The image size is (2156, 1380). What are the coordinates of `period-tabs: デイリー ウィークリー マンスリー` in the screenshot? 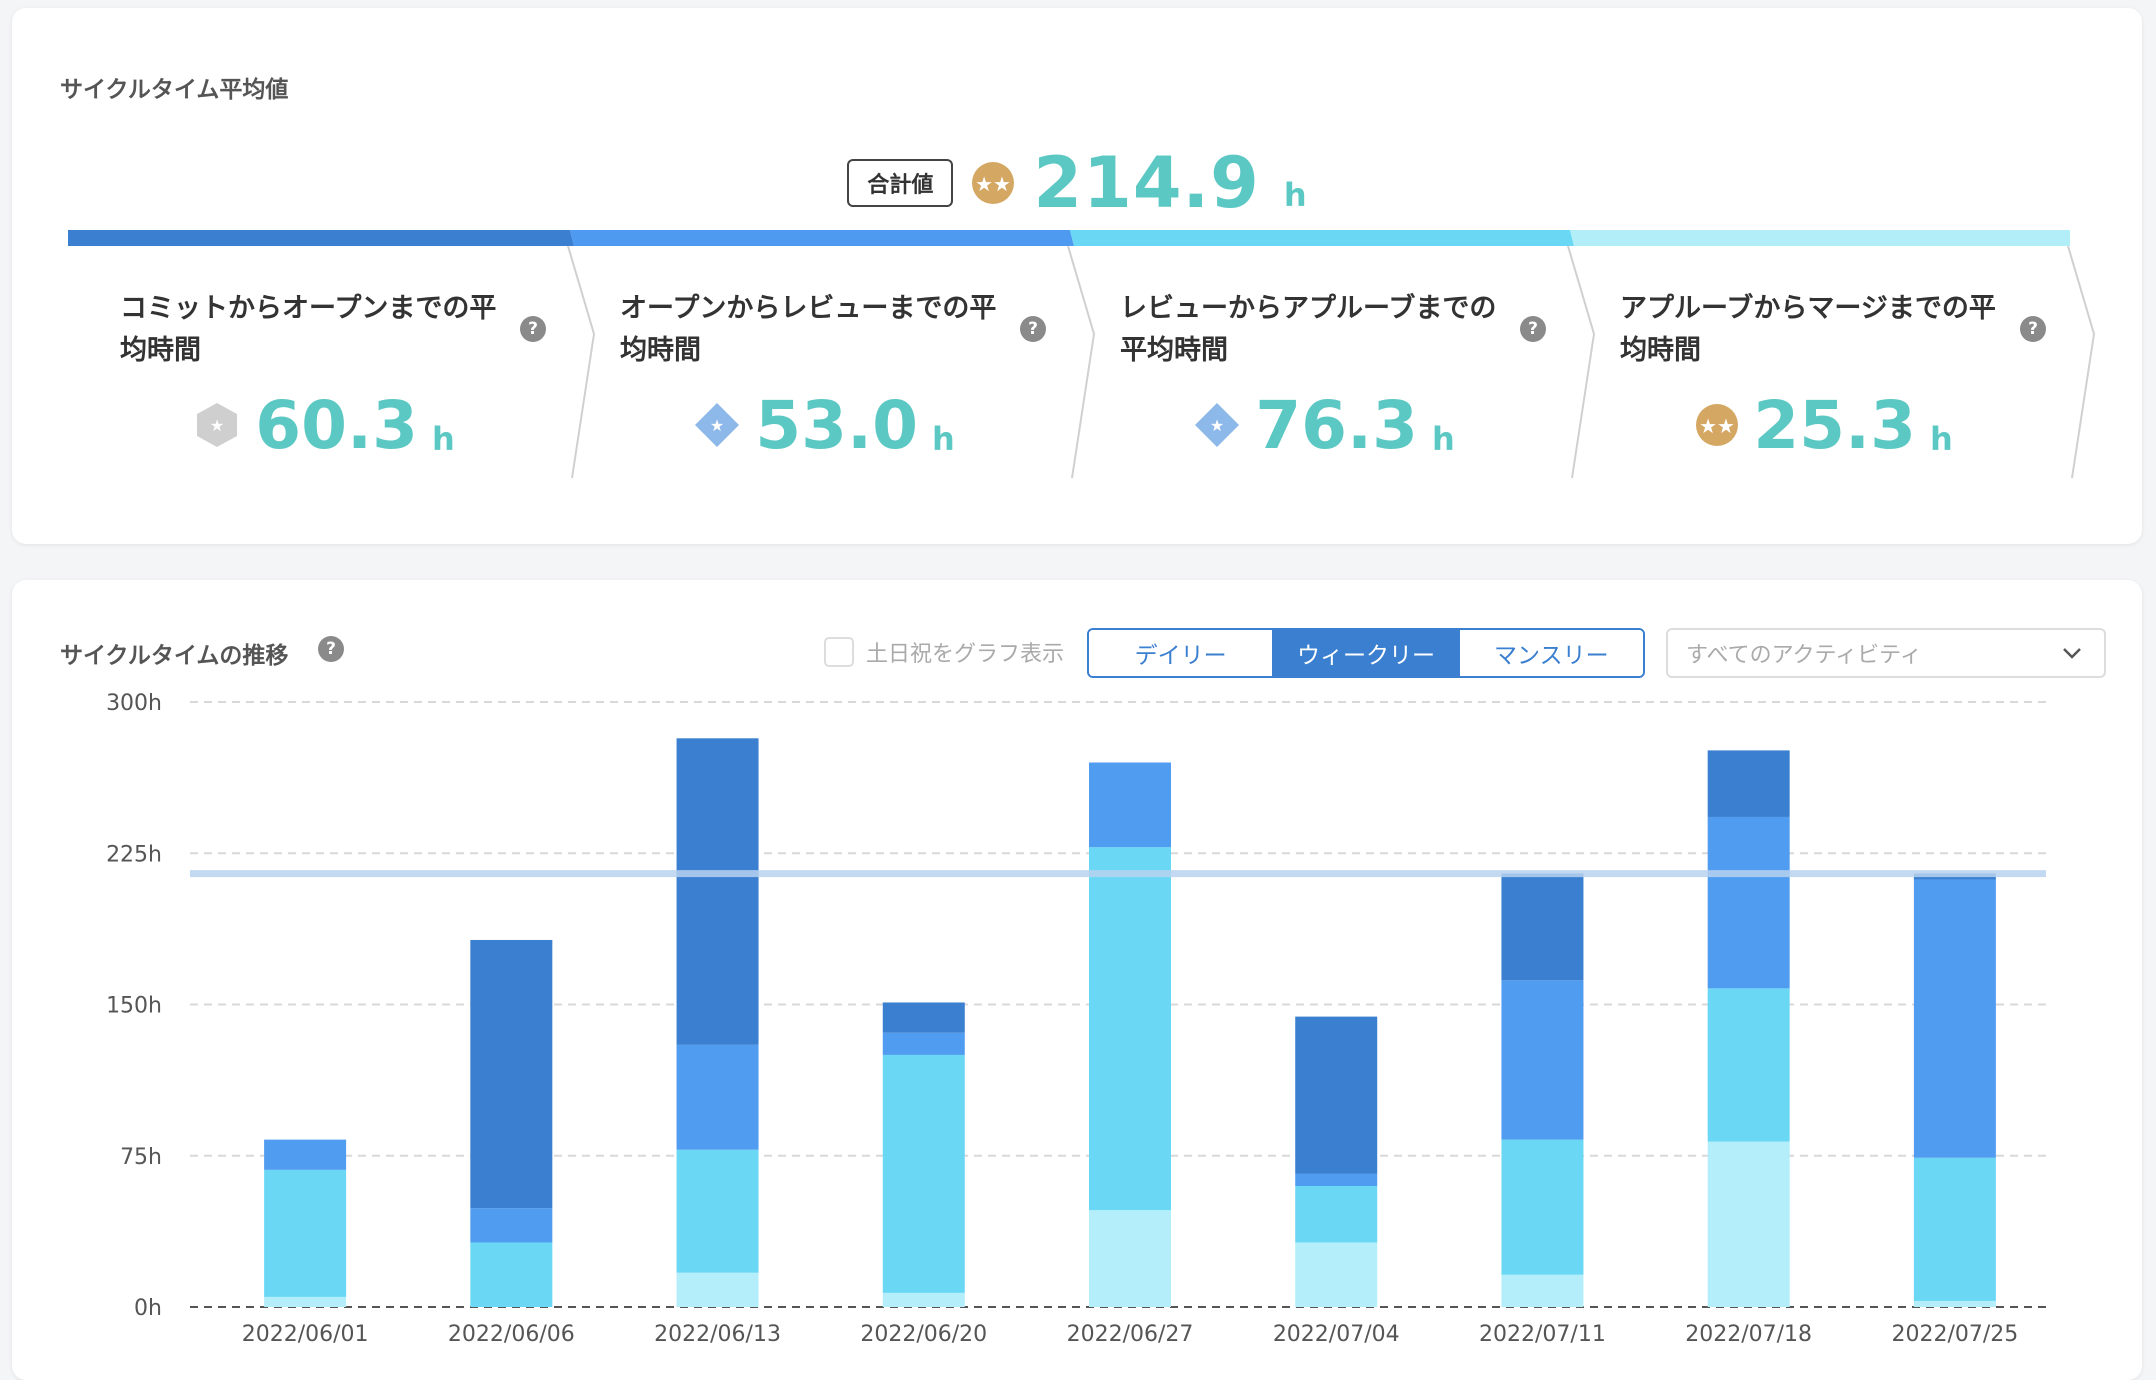 It's located at (1366, 653).